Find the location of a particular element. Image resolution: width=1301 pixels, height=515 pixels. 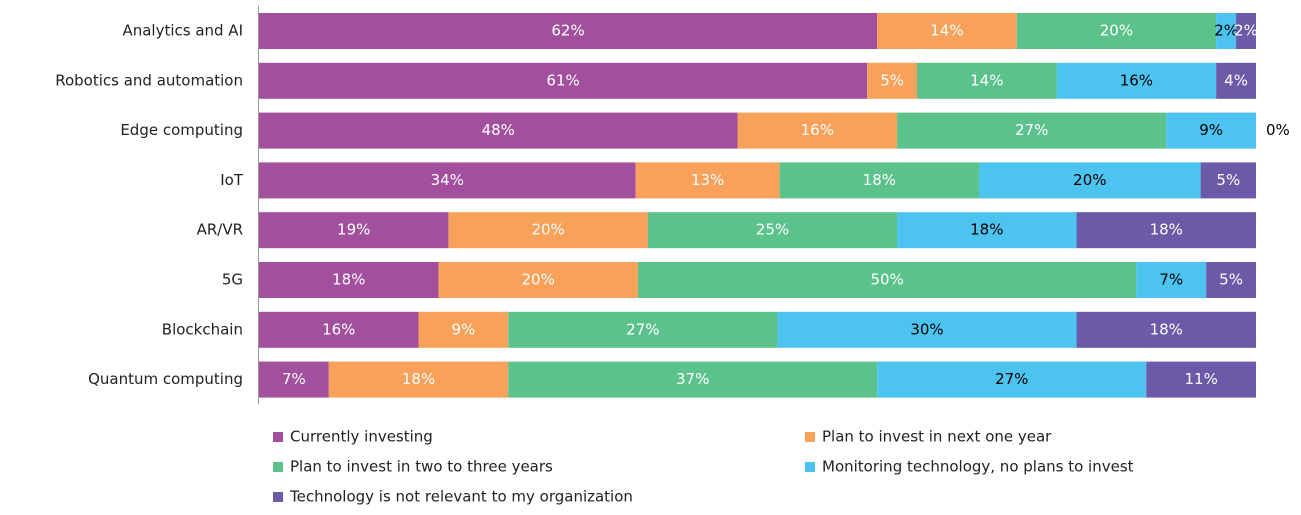

category-label: Analytics and AI is located at coordinates (182, 31).